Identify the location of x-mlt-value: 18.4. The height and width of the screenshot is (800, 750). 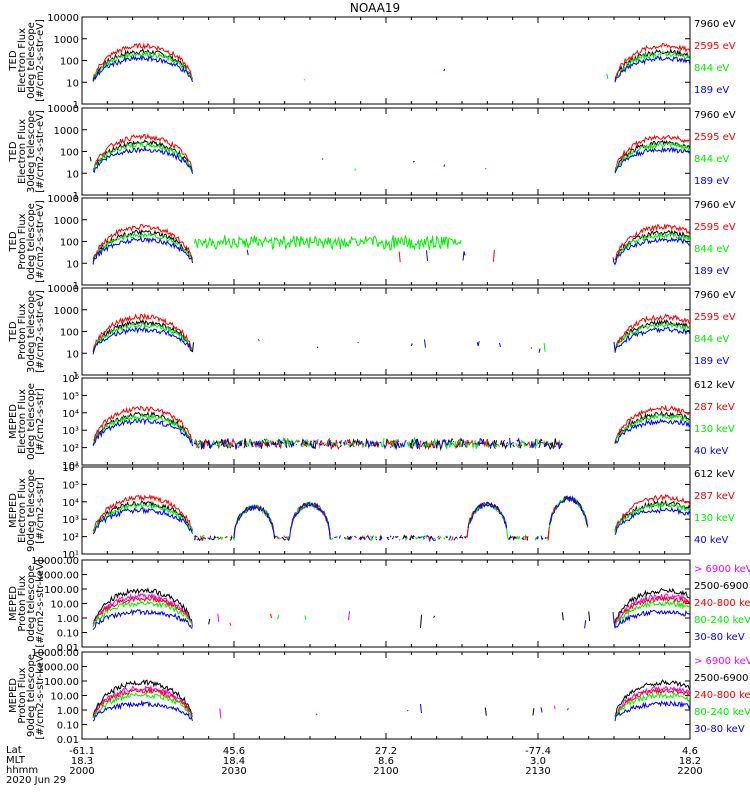
(234, 761).